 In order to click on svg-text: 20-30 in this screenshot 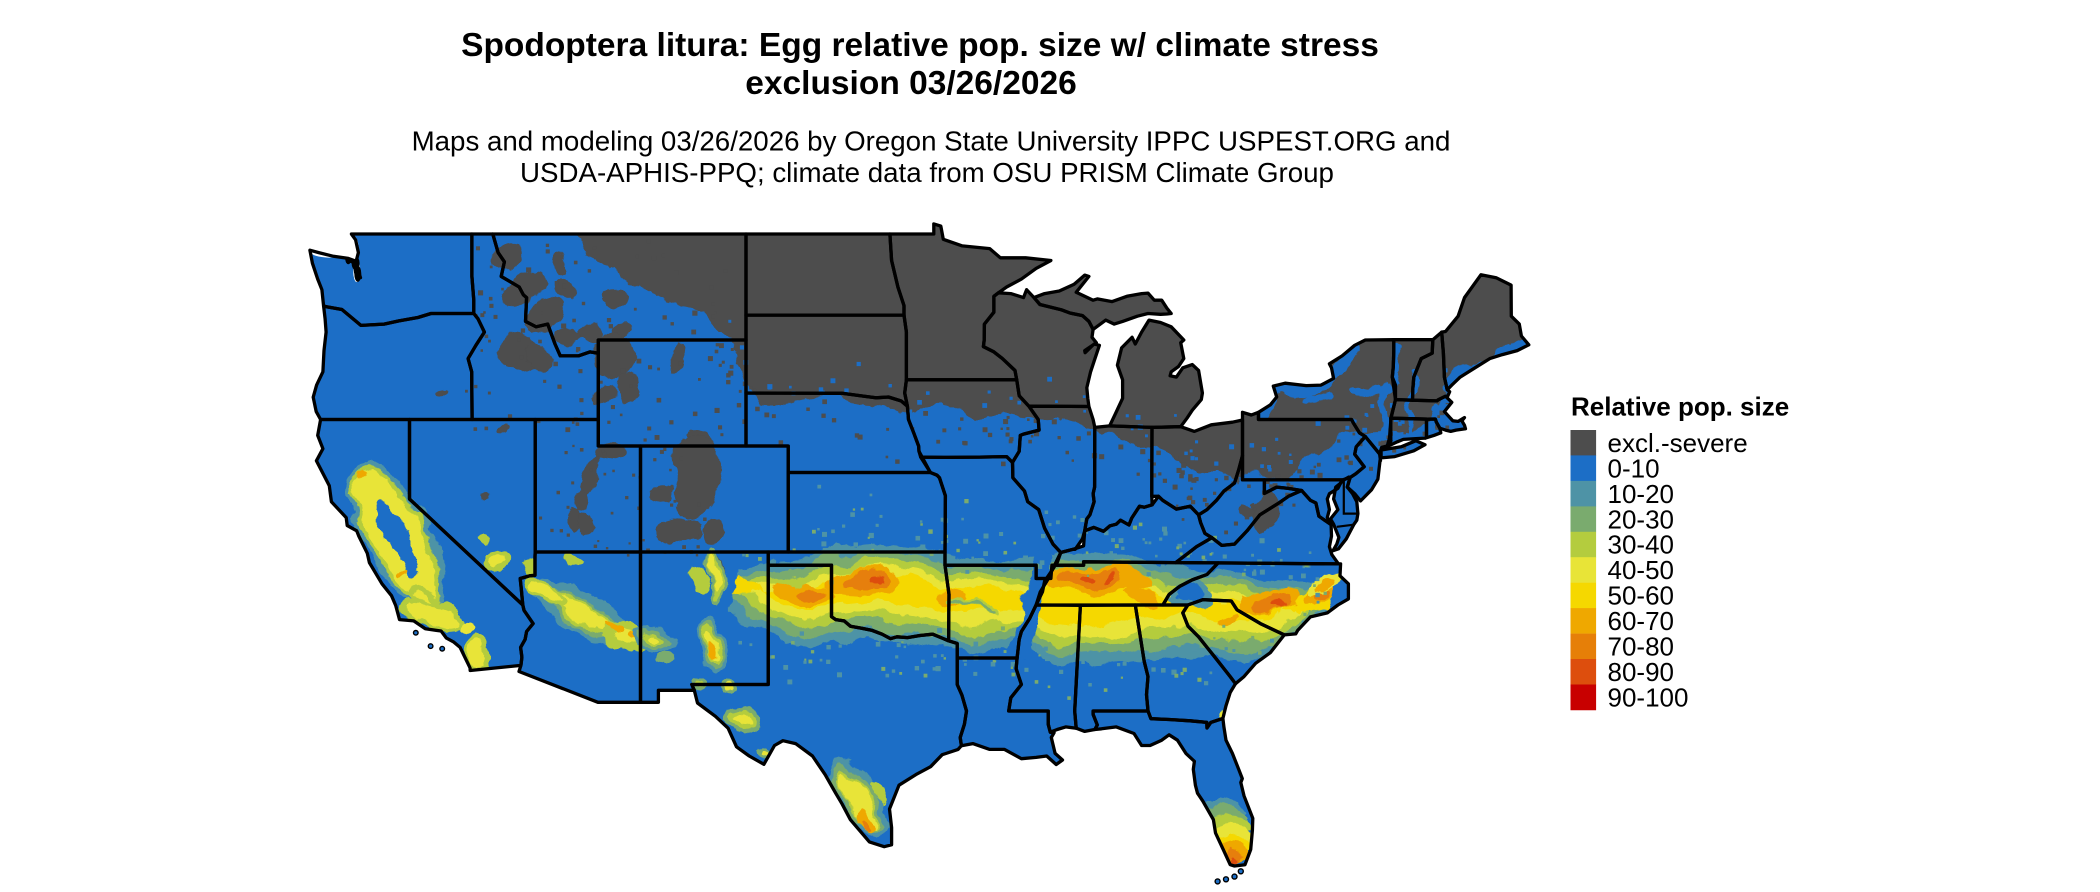, I will do `click(1641, 519)`.